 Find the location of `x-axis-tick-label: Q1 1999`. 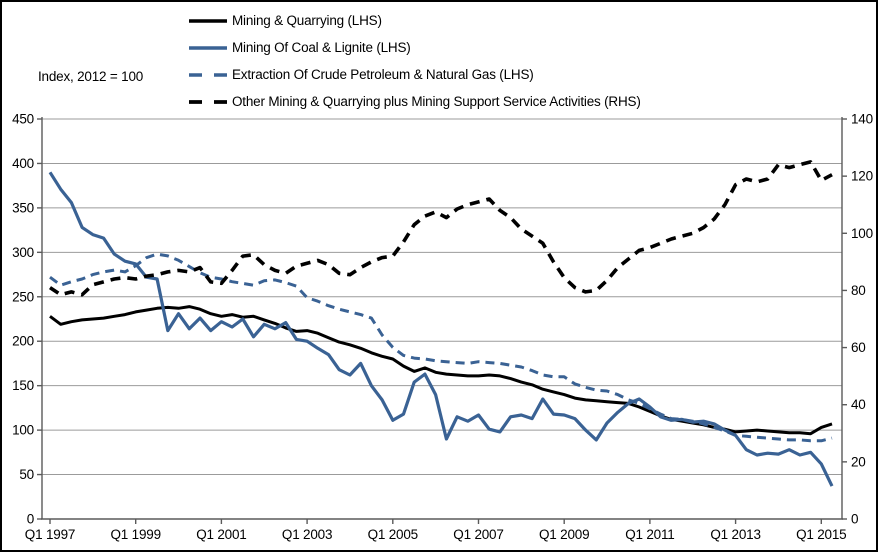

x-axis-tick-label: Q1 1999 is located at coordinates (135, 534).